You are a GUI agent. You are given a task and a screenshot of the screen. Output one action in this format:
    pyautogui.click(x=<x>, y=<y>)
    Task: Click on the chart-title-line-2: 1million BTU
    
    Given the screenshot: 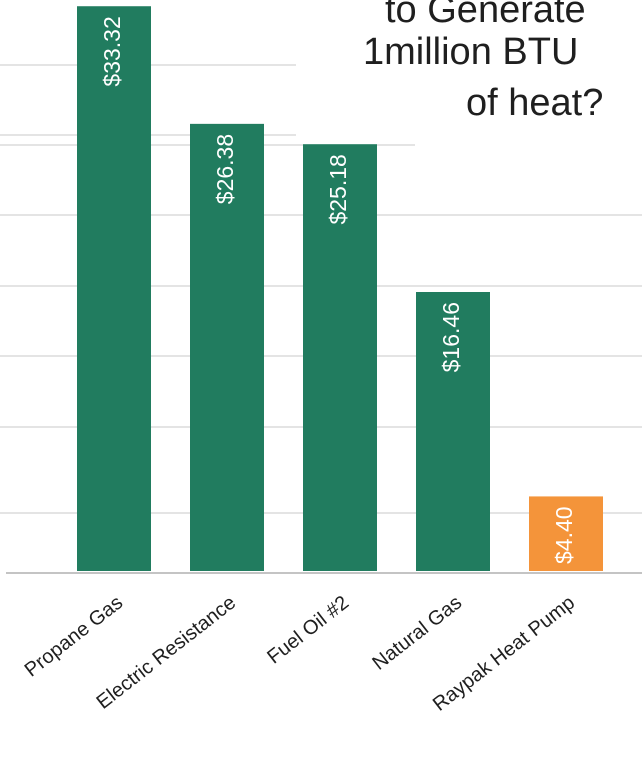 What is the action you would take?
    pyautogui.click(x=470, y=52)
    